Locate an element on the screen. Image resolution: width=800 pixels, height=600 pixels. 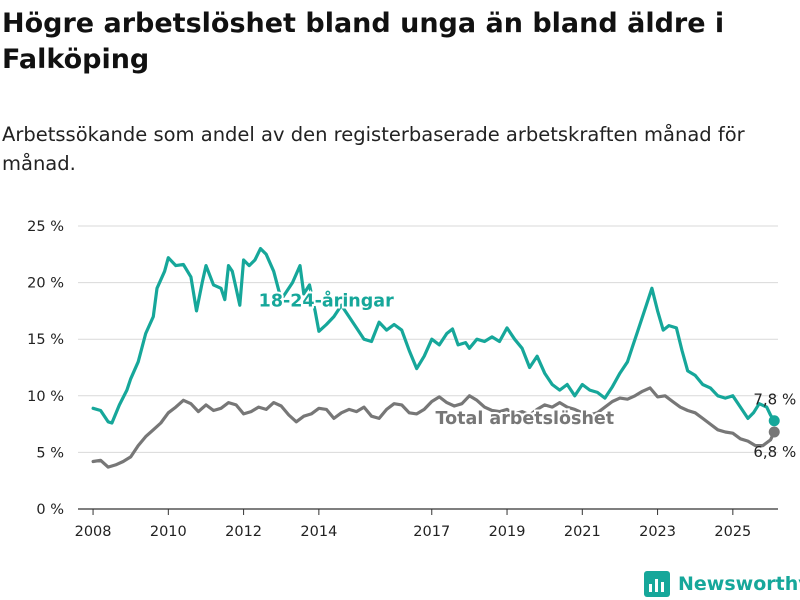
x-tick-label: 2010 is located at coordinates (168, 532).